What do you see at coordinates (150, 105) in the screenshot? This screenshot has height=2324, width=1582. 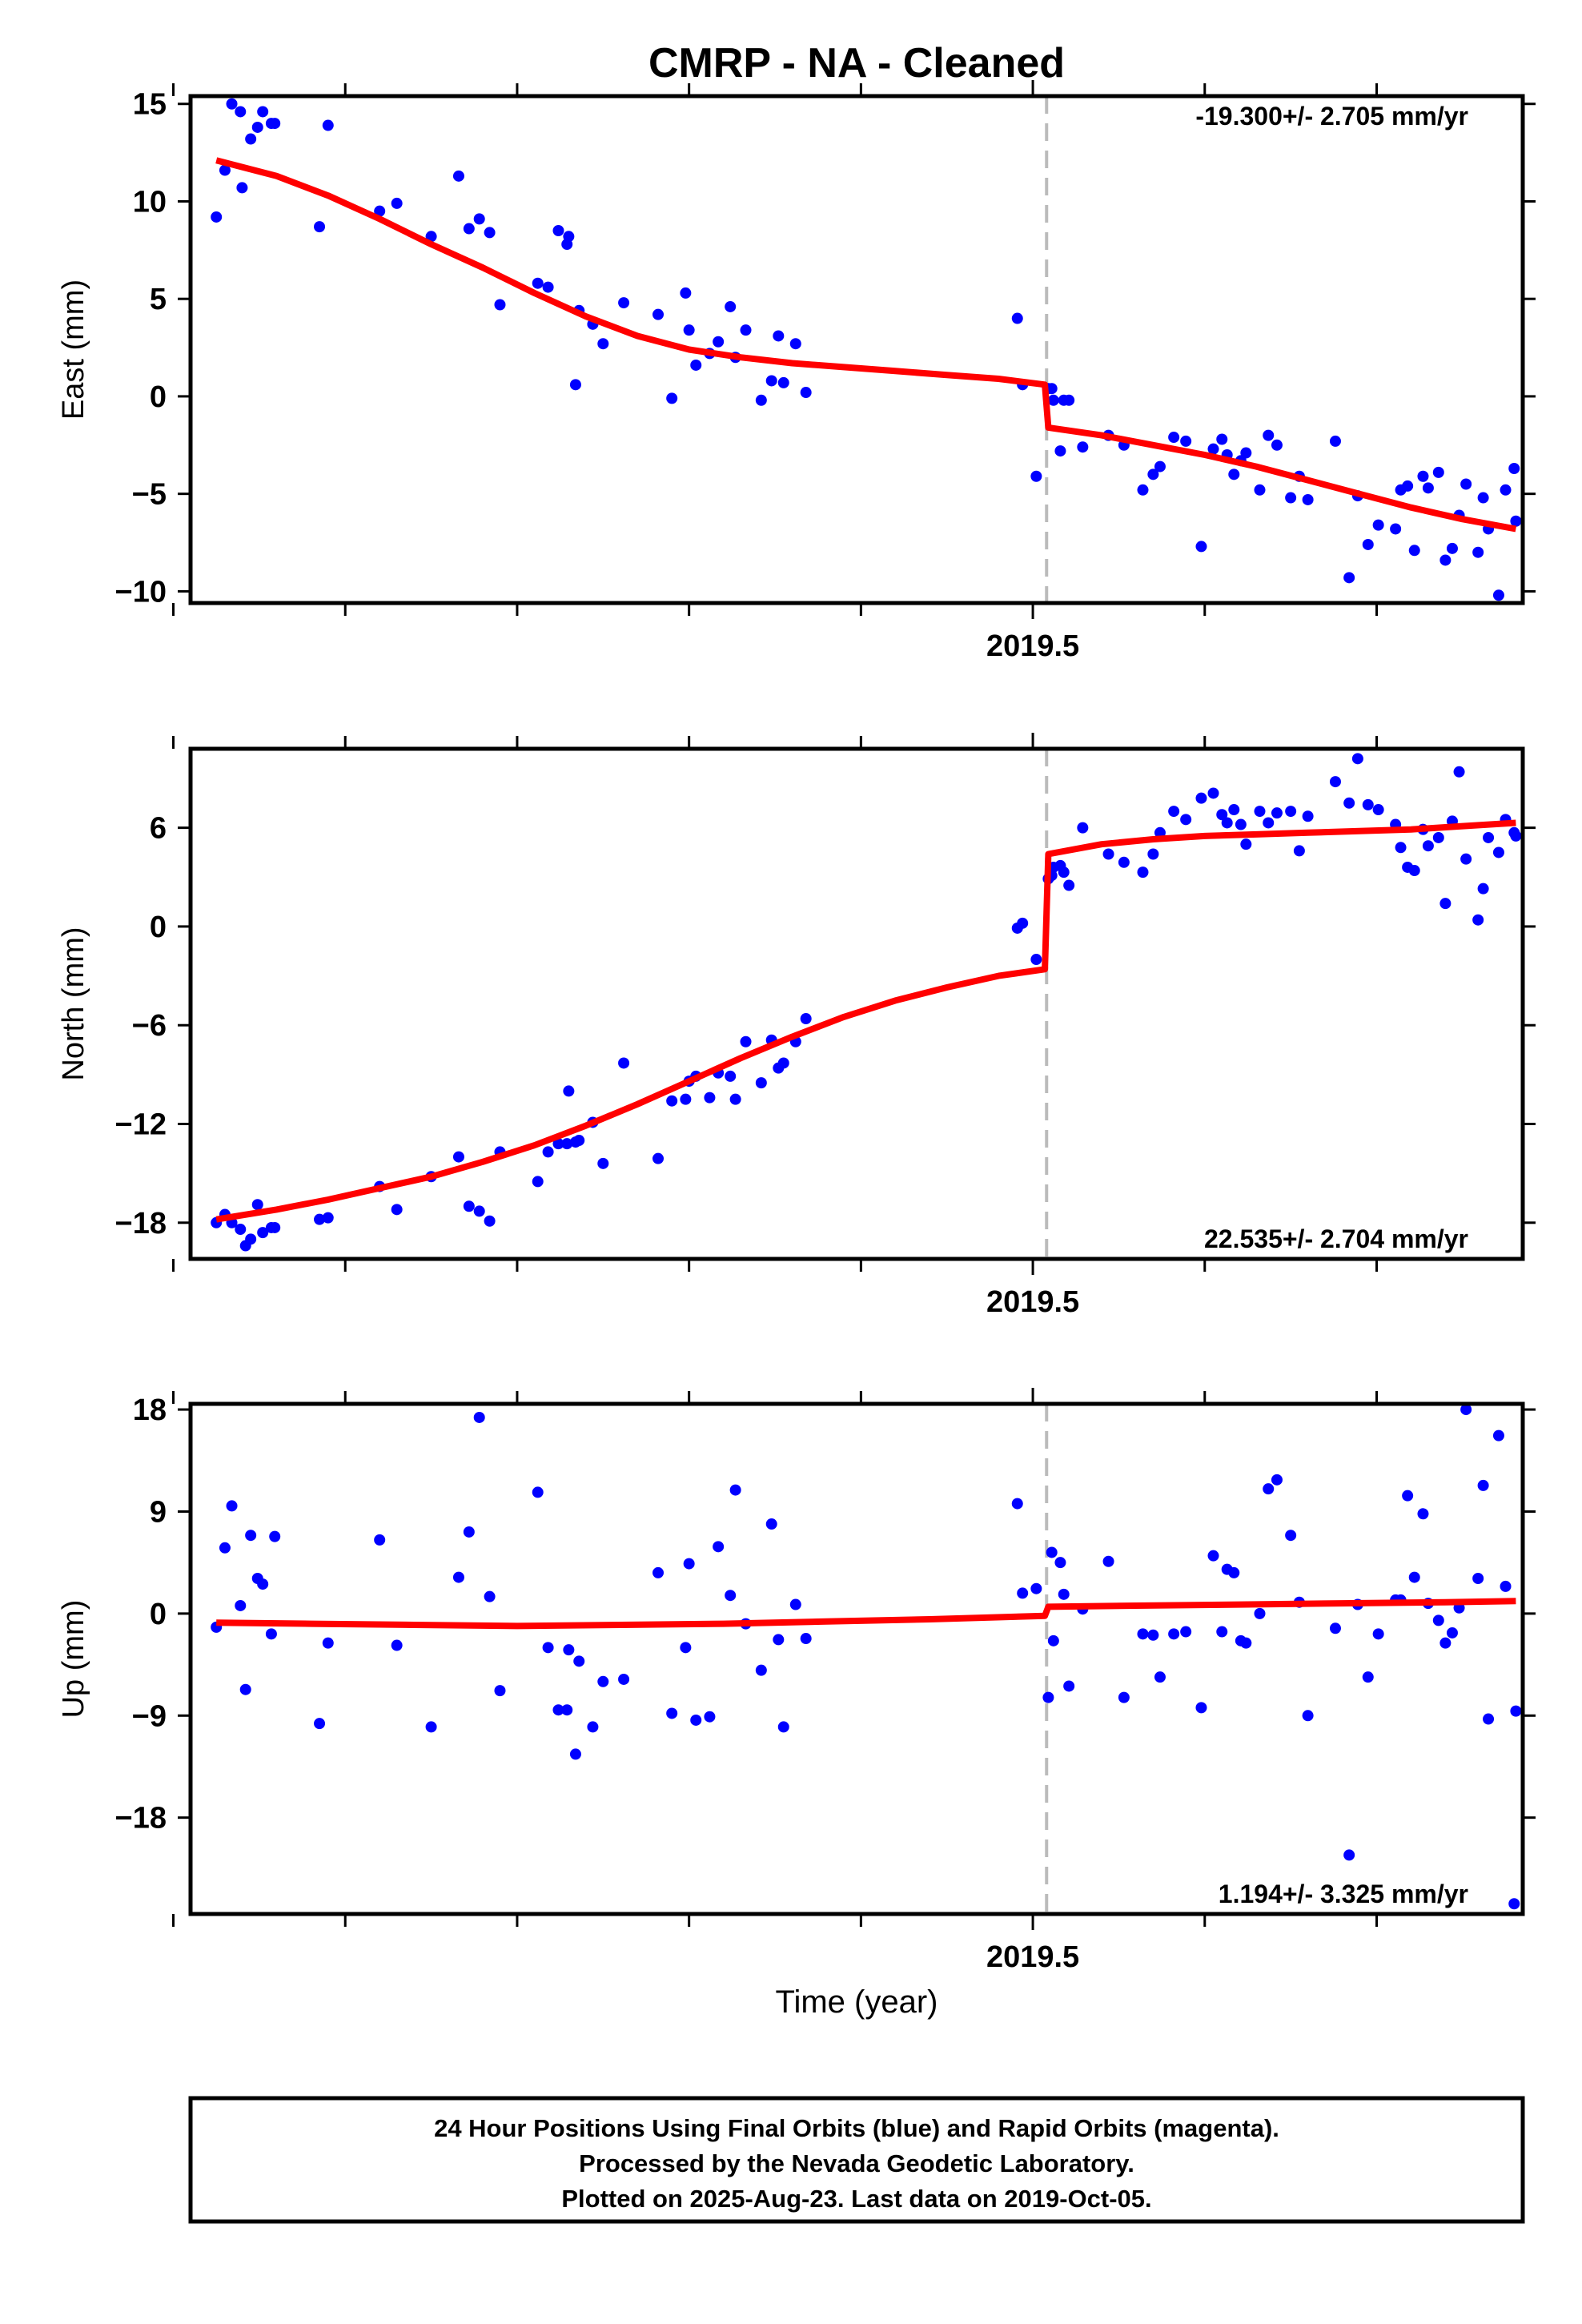 I see `y-tick-label: 15` at bounding box center [150, 105].